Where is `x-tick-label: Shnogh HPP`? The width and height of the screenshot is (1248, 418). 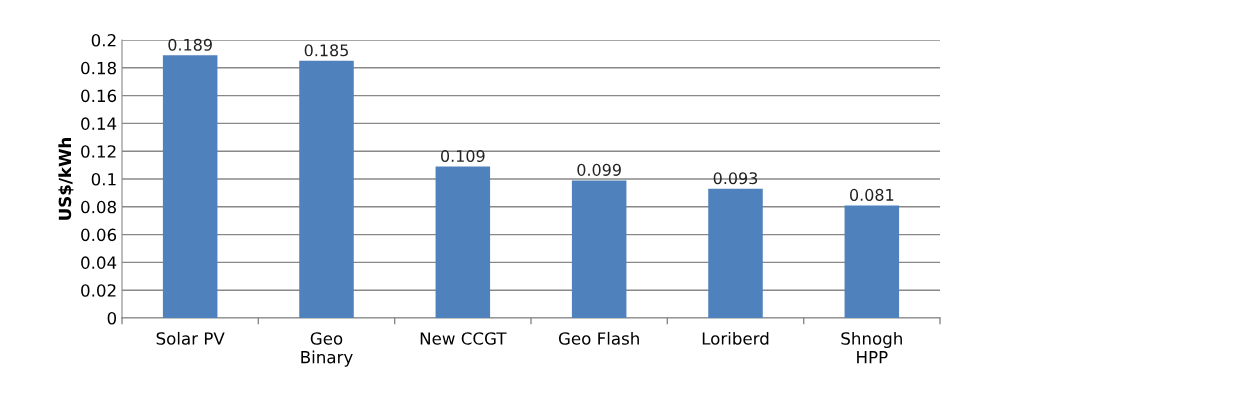 x-tick-label: Shnogh HPP is located at coordinates (871, 347).